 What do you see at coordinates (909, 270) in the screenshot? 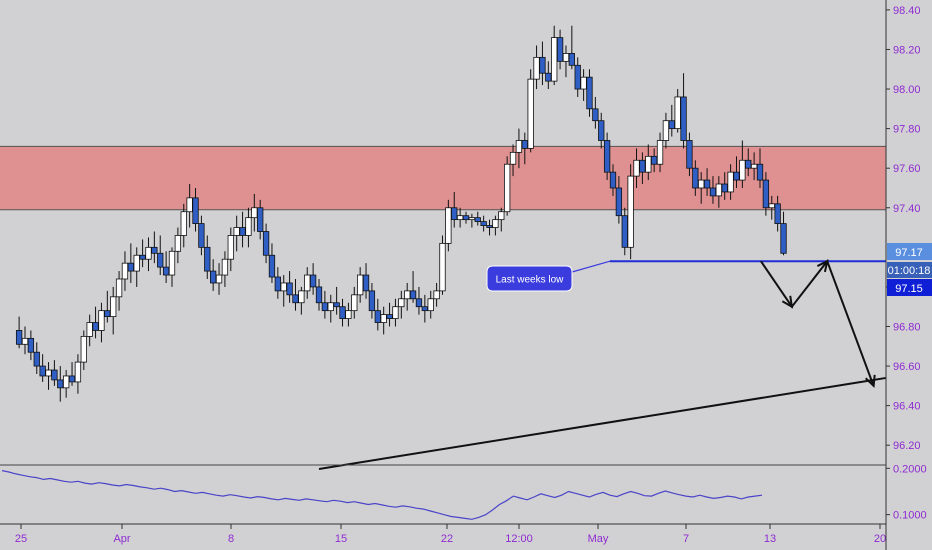
I see `countdown-badge: 01:00:18` at bounding box center [909, 270].